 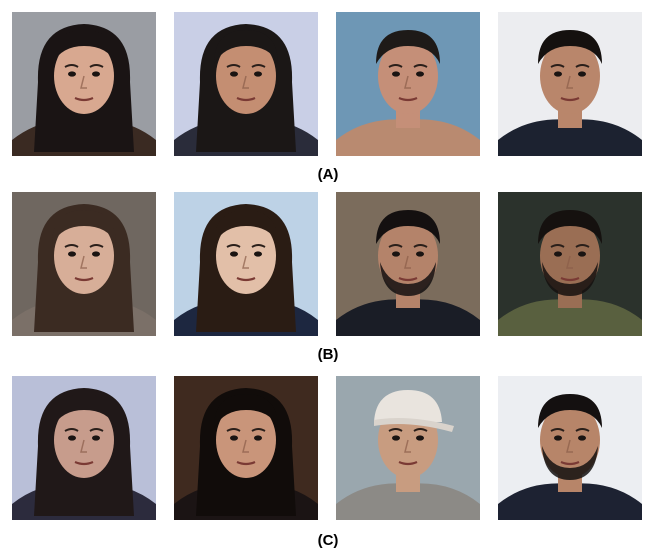 What do you see at coordinates (328, 354) in the screenshot?
I see `row-caption: (B)` at bounding box center [328, 354].